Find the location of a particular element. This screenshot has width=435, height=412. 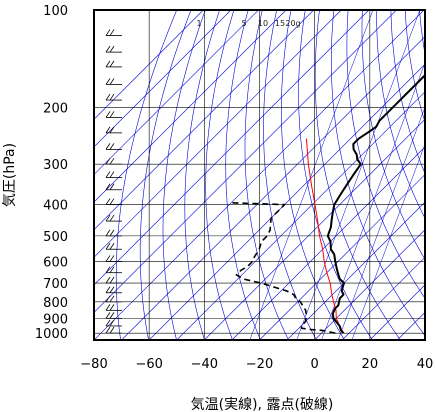

x-tick-label: −40 is located at coordinates (204, 364).